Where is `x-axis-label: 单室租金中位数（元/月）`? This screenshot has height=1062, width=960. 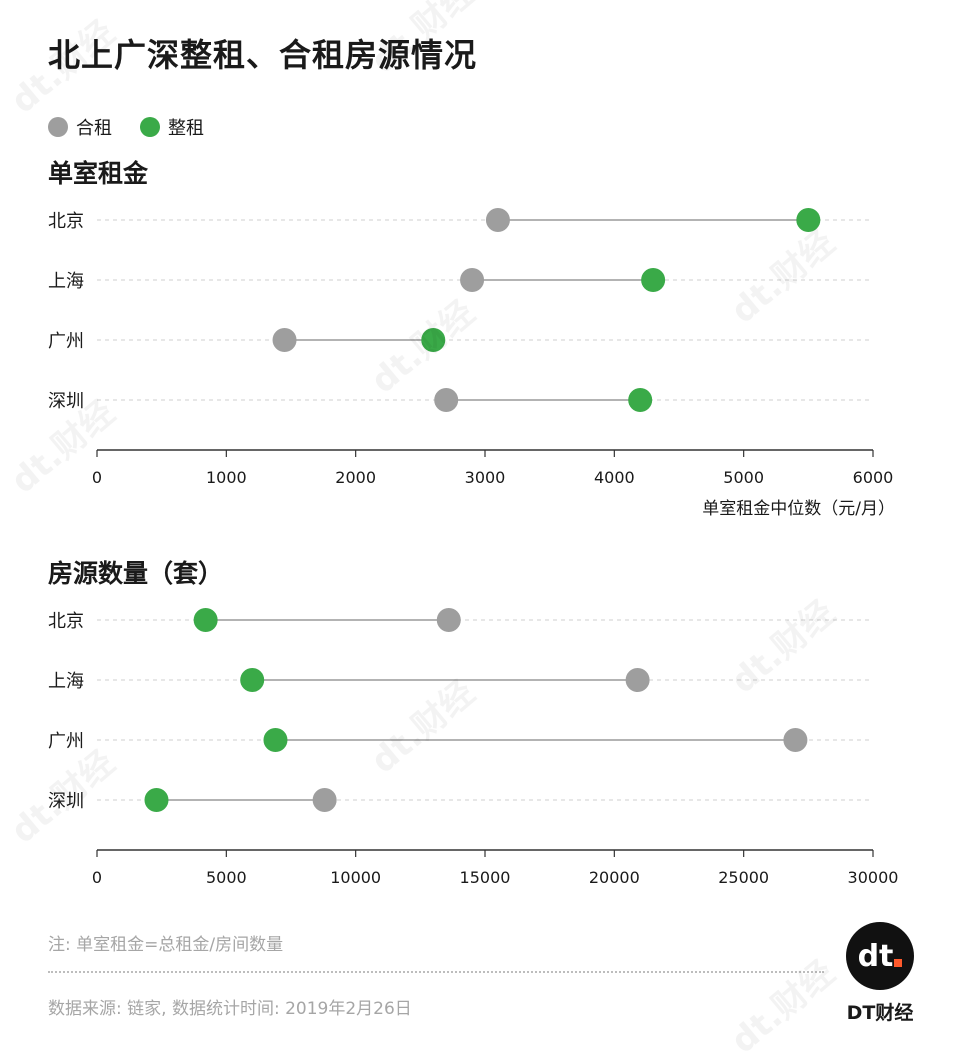 x-axis-label: 单室租金中位数（元/月） is located at coordinates (798, 509).